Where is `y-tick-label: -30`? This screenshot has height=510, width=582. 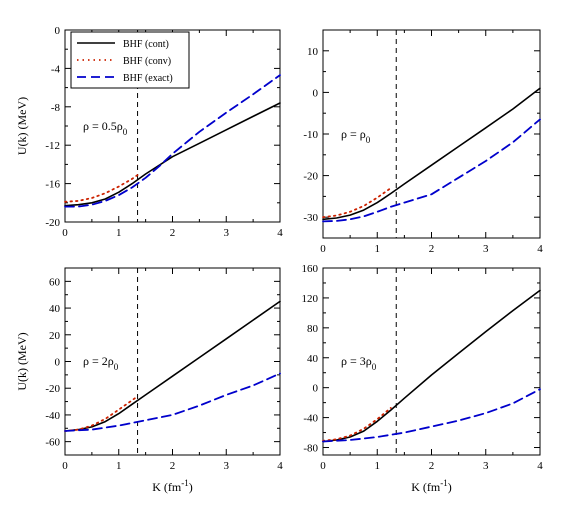
y-tick-label: -30 is located at coordinates (310, 218).